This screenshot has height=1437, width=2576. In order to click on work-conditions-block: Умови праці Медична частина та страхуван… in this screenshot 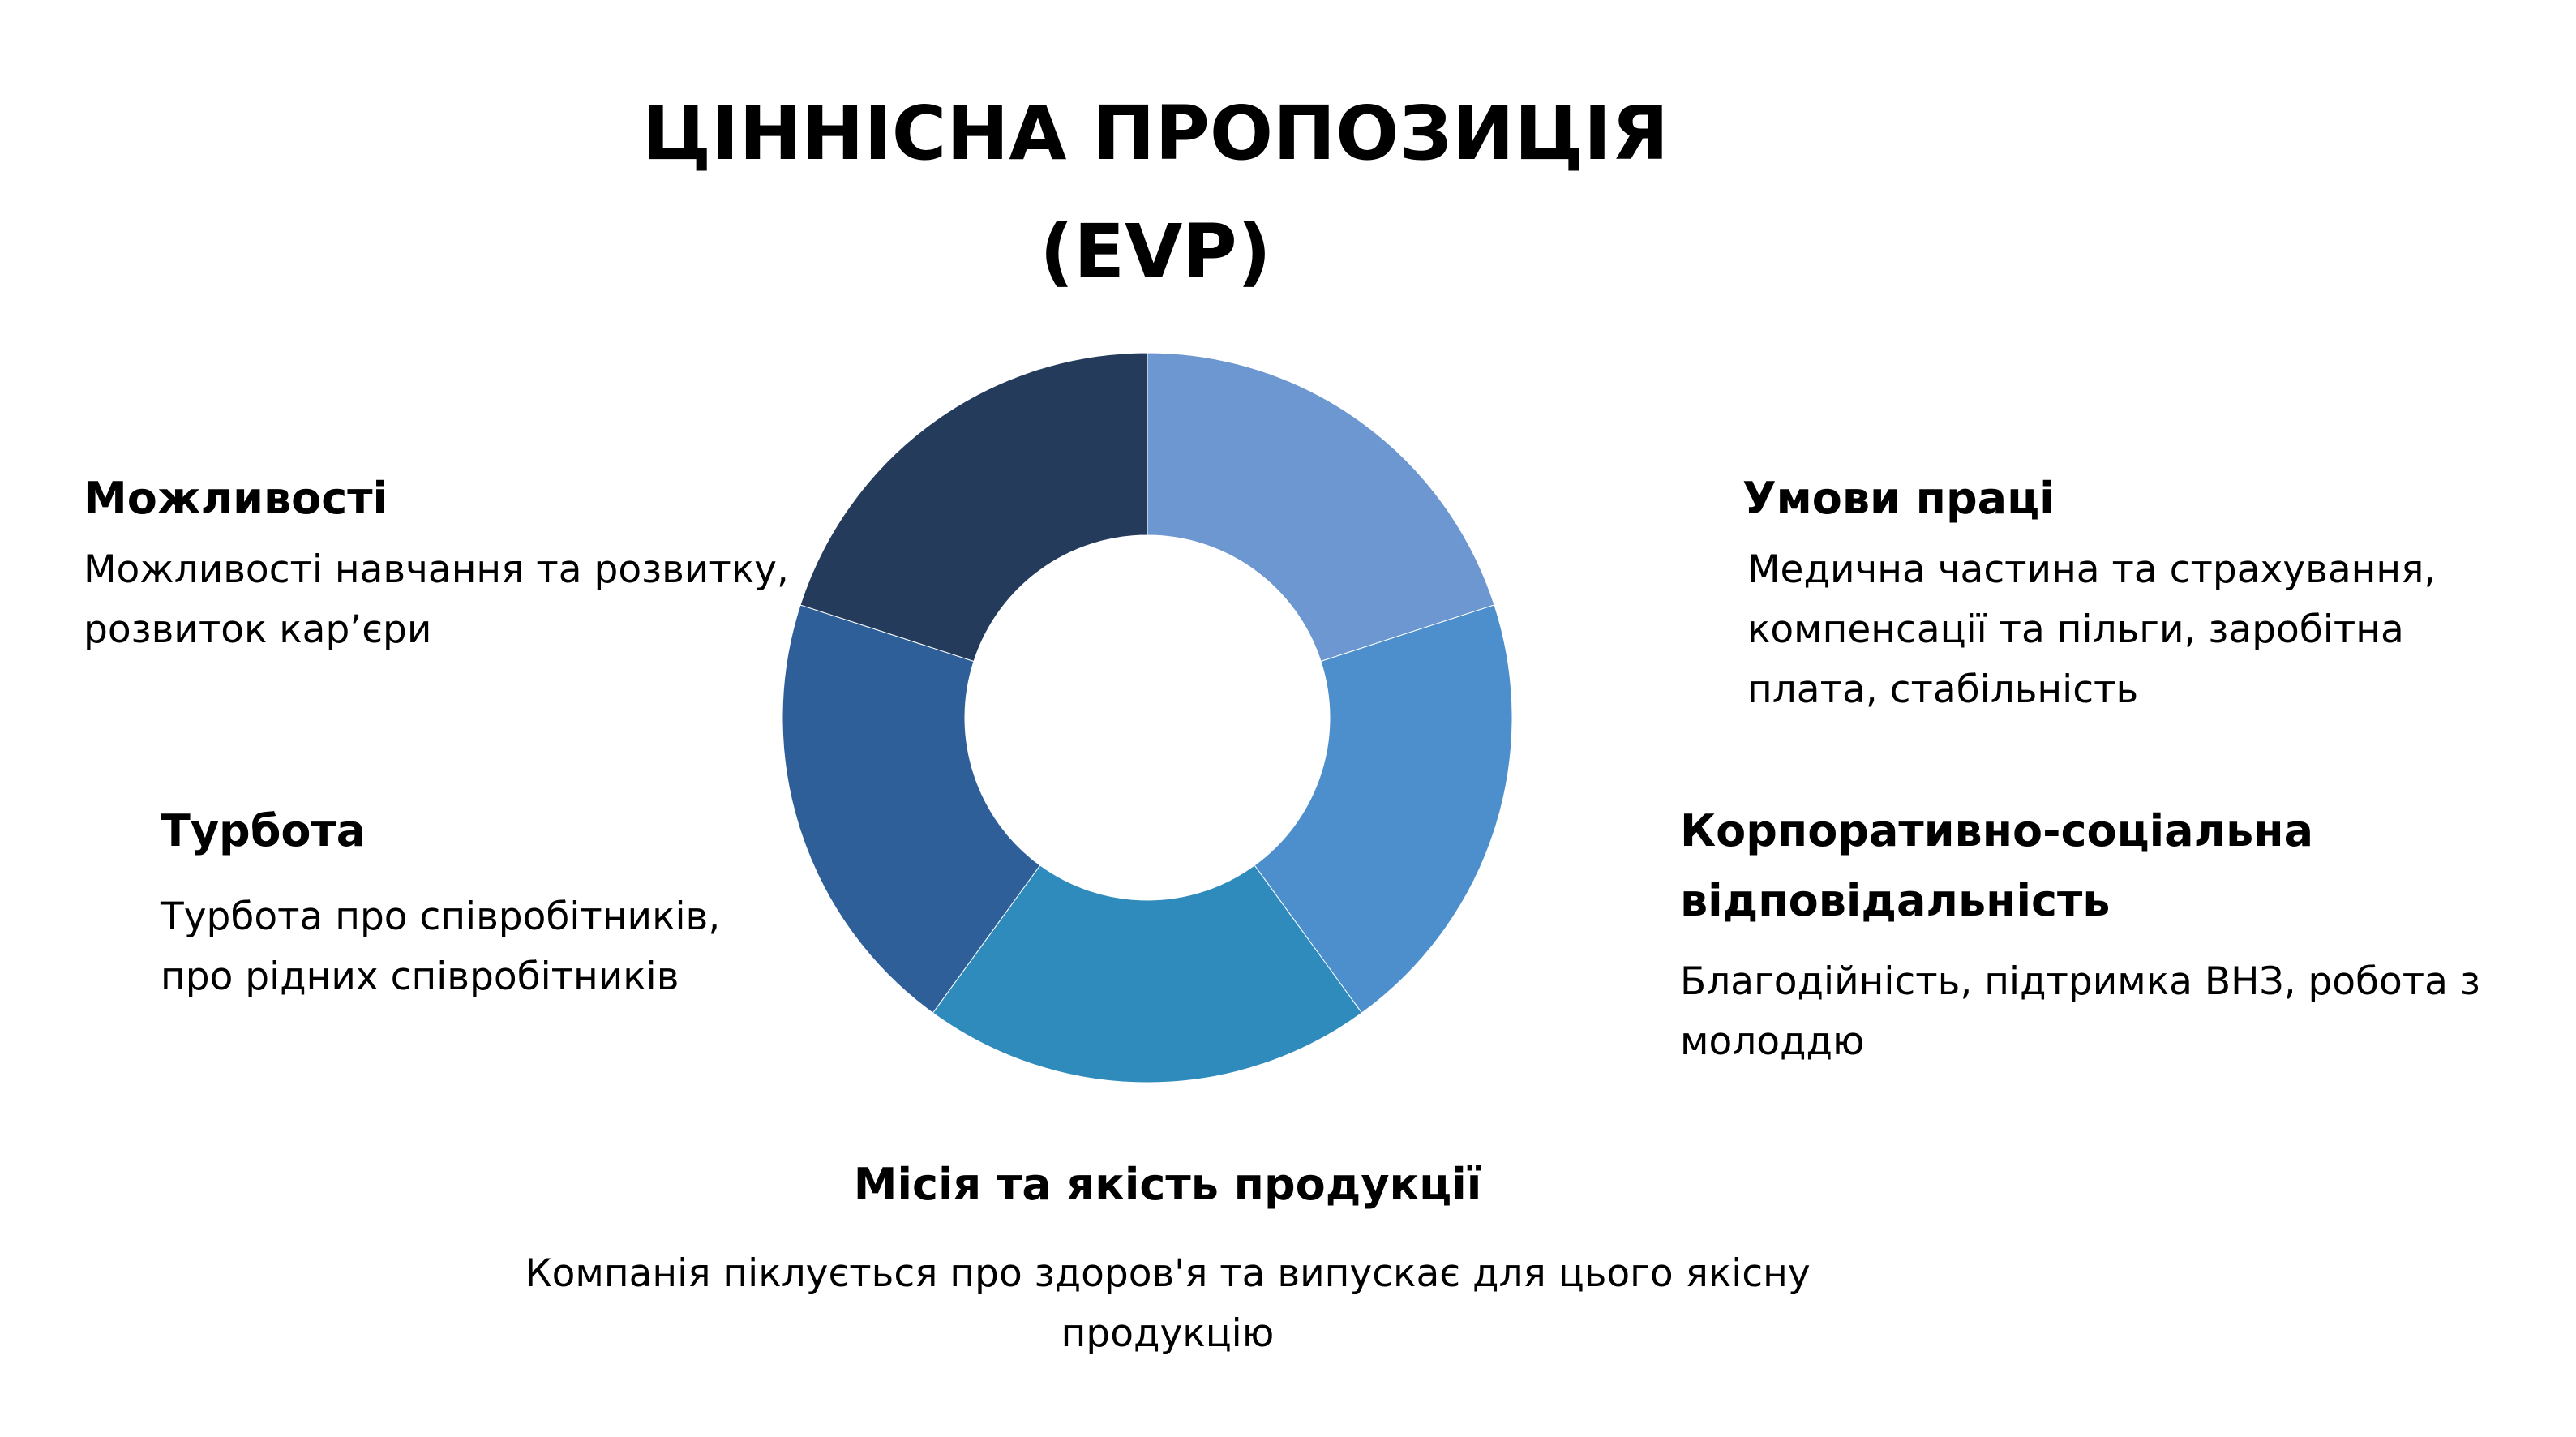, I will do `click(2089, 592)`.